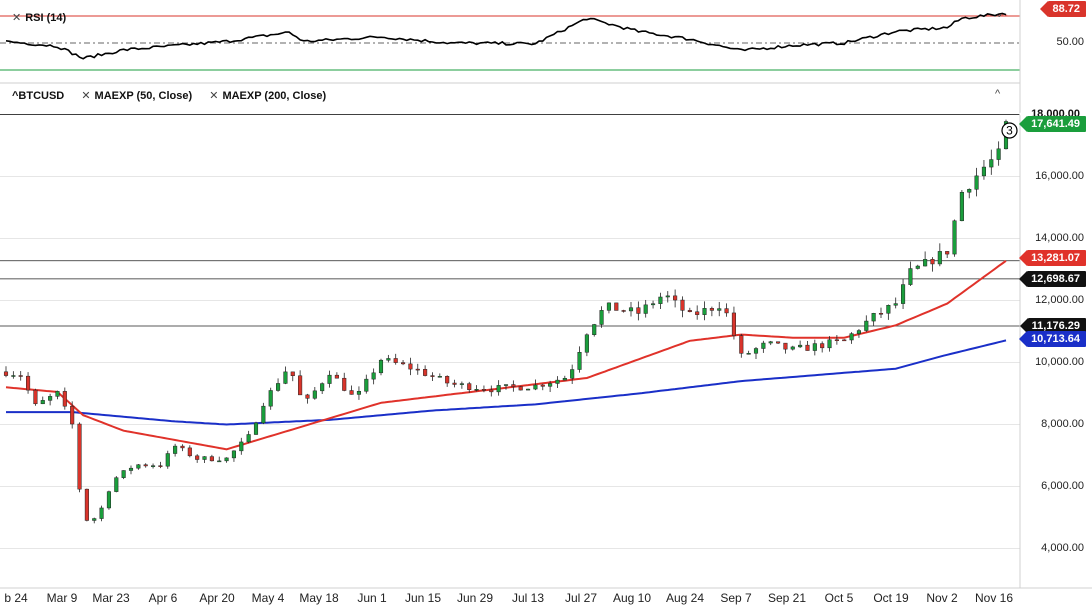 The width and height of the screenshot is (1092, 609). What do you see at coordinates (38, 96) in the screenshot?
I see `symbol-label: ^BTCUSD` at bounding box center [38, 96].